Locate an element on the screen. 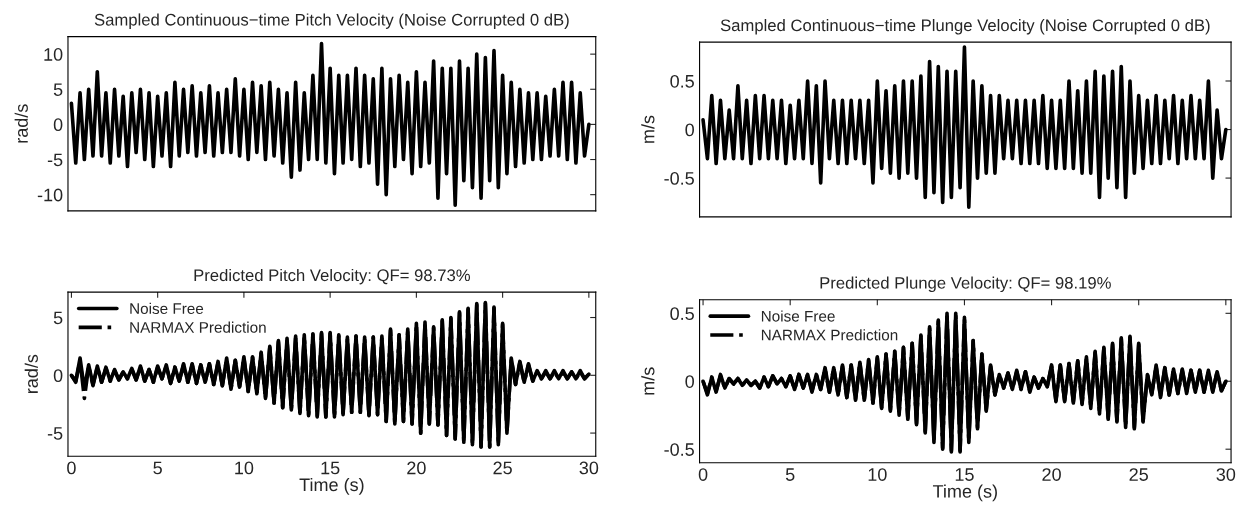 This screenshot has height=508, width=1236. chart-title: Sampled Continuous−time Plunge Velocity (Noise Corrupted 0 dB) is located at coordinates (965, 26).